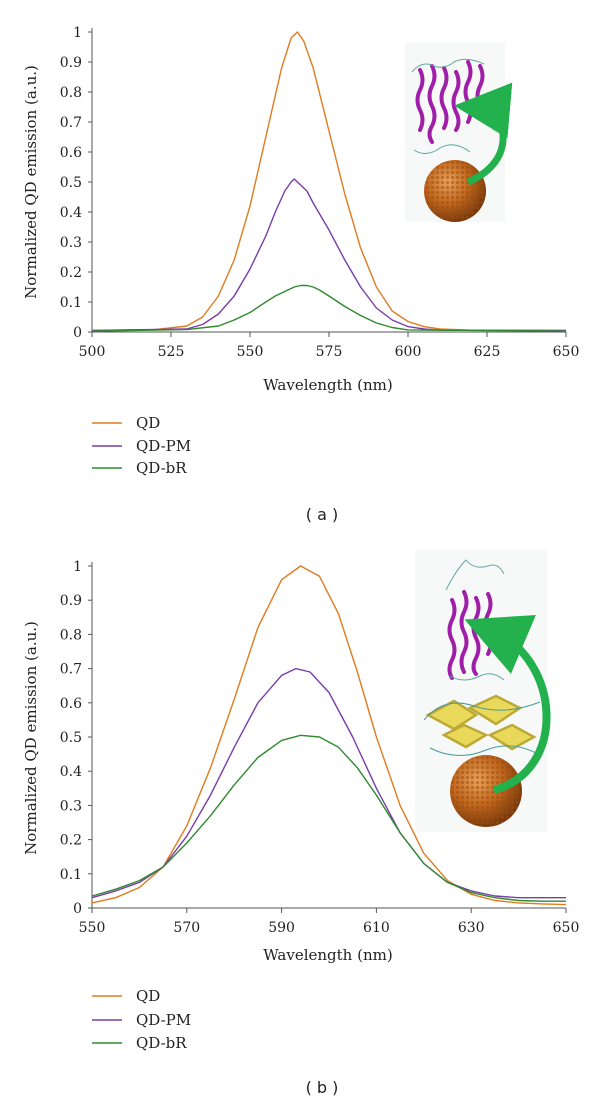  I want to click on x-tick-label: 590, so click(281, 928).